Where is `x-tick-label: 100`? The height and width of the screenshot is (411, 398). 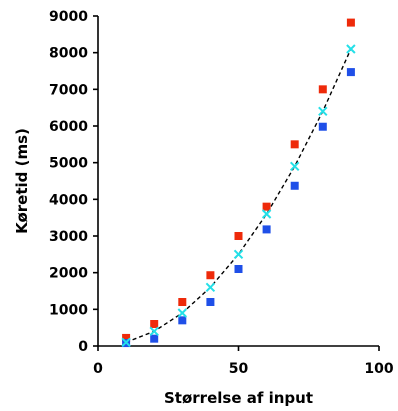
x-tick-label: 100 is located at coordinates (378, 369).